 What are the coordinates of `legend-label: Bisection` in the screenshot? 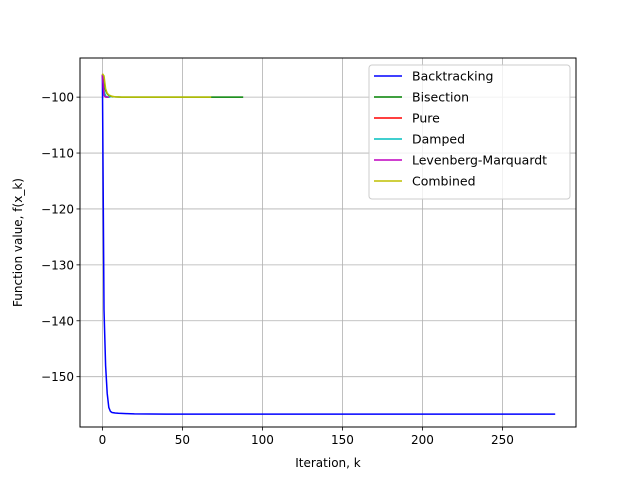 It's located at (440, 97).